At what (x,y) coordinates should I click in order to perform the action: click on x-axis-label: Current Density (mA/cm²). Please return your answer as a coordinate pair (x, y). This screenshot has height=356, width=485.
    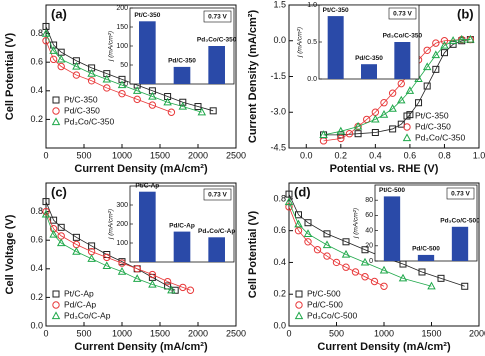
    Looking at the image, I should click on (141, 347).